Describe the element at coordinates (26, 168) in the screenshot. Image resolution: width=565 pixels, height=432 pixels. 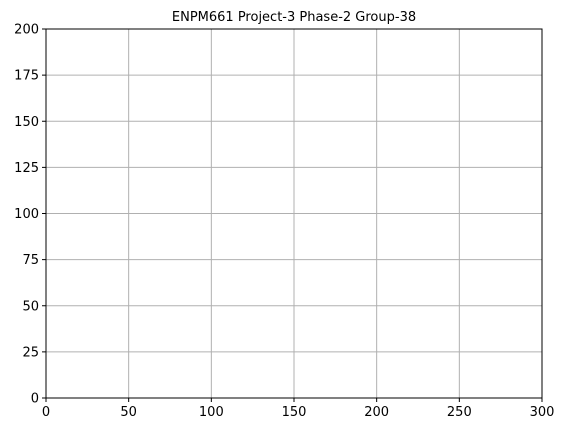
I see `y-tick-label: 125` at that location.